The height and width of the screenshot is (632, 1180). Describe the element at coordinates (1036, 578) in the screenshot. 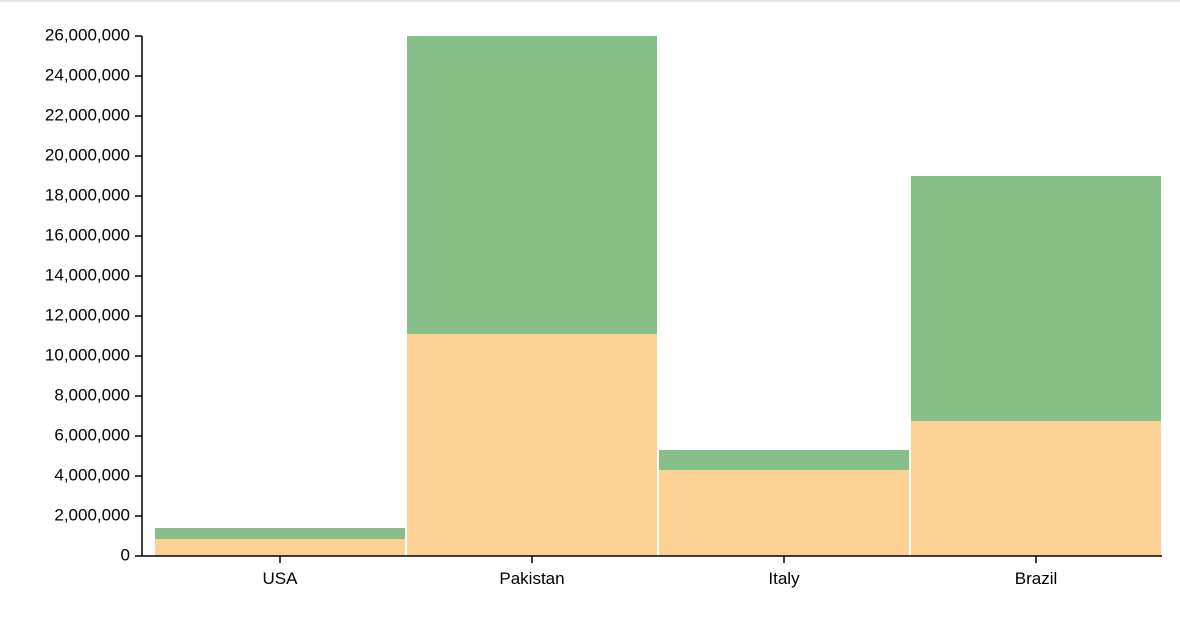

I see `x-tick-label-brazil: Brazil` at that location.